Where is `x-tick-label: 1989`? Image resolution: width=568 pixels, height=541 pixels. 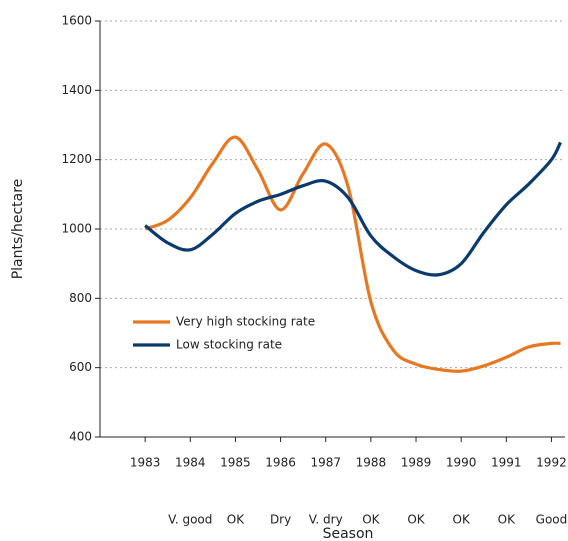 x-tick-label: 1989 is located at coordinates (416, 463).